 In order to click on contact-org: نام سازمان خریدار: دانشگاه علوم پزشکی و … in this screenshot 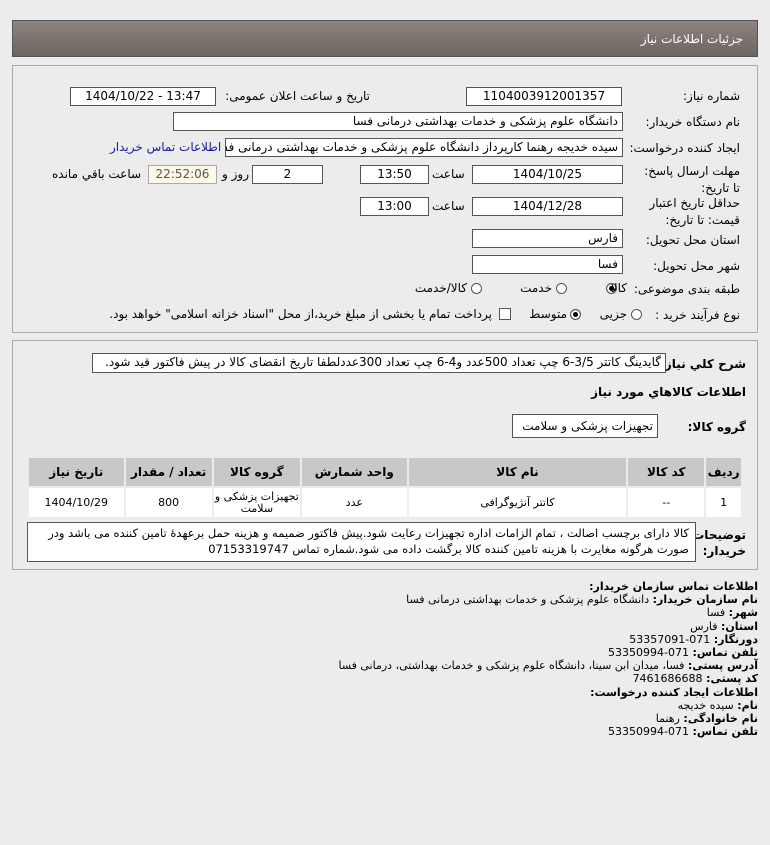, I will do `click(582, 600)`.